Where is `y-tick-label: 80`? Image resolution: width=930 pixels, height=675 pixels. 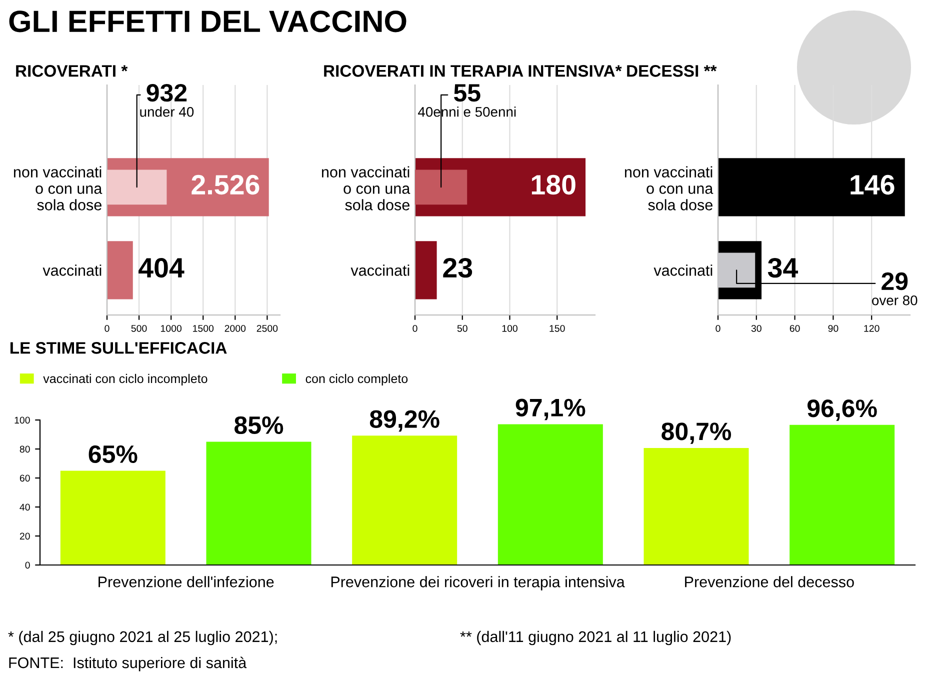 y-tick-label: 80 is located at coordinates (25, 449).